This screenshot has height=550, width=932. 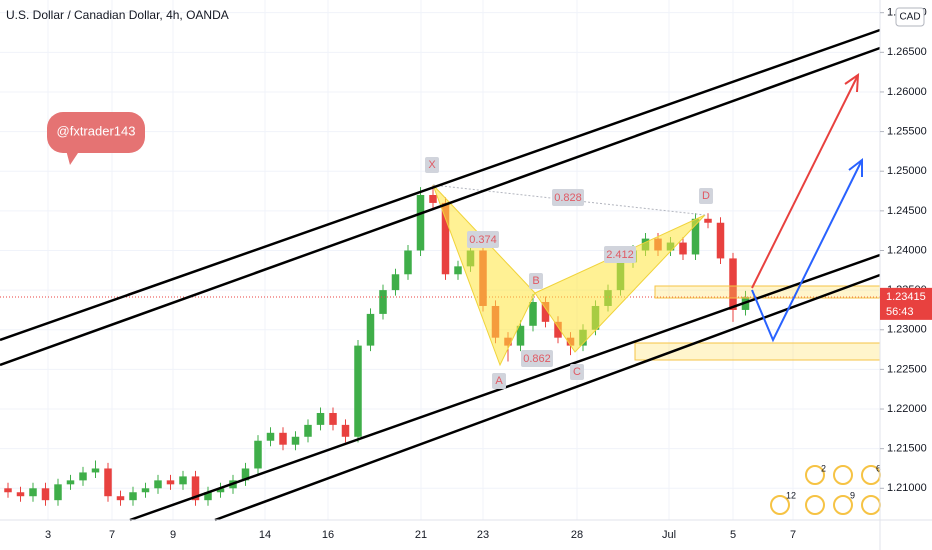 I want to click on event-count: 12, so click(x=791, y=495).